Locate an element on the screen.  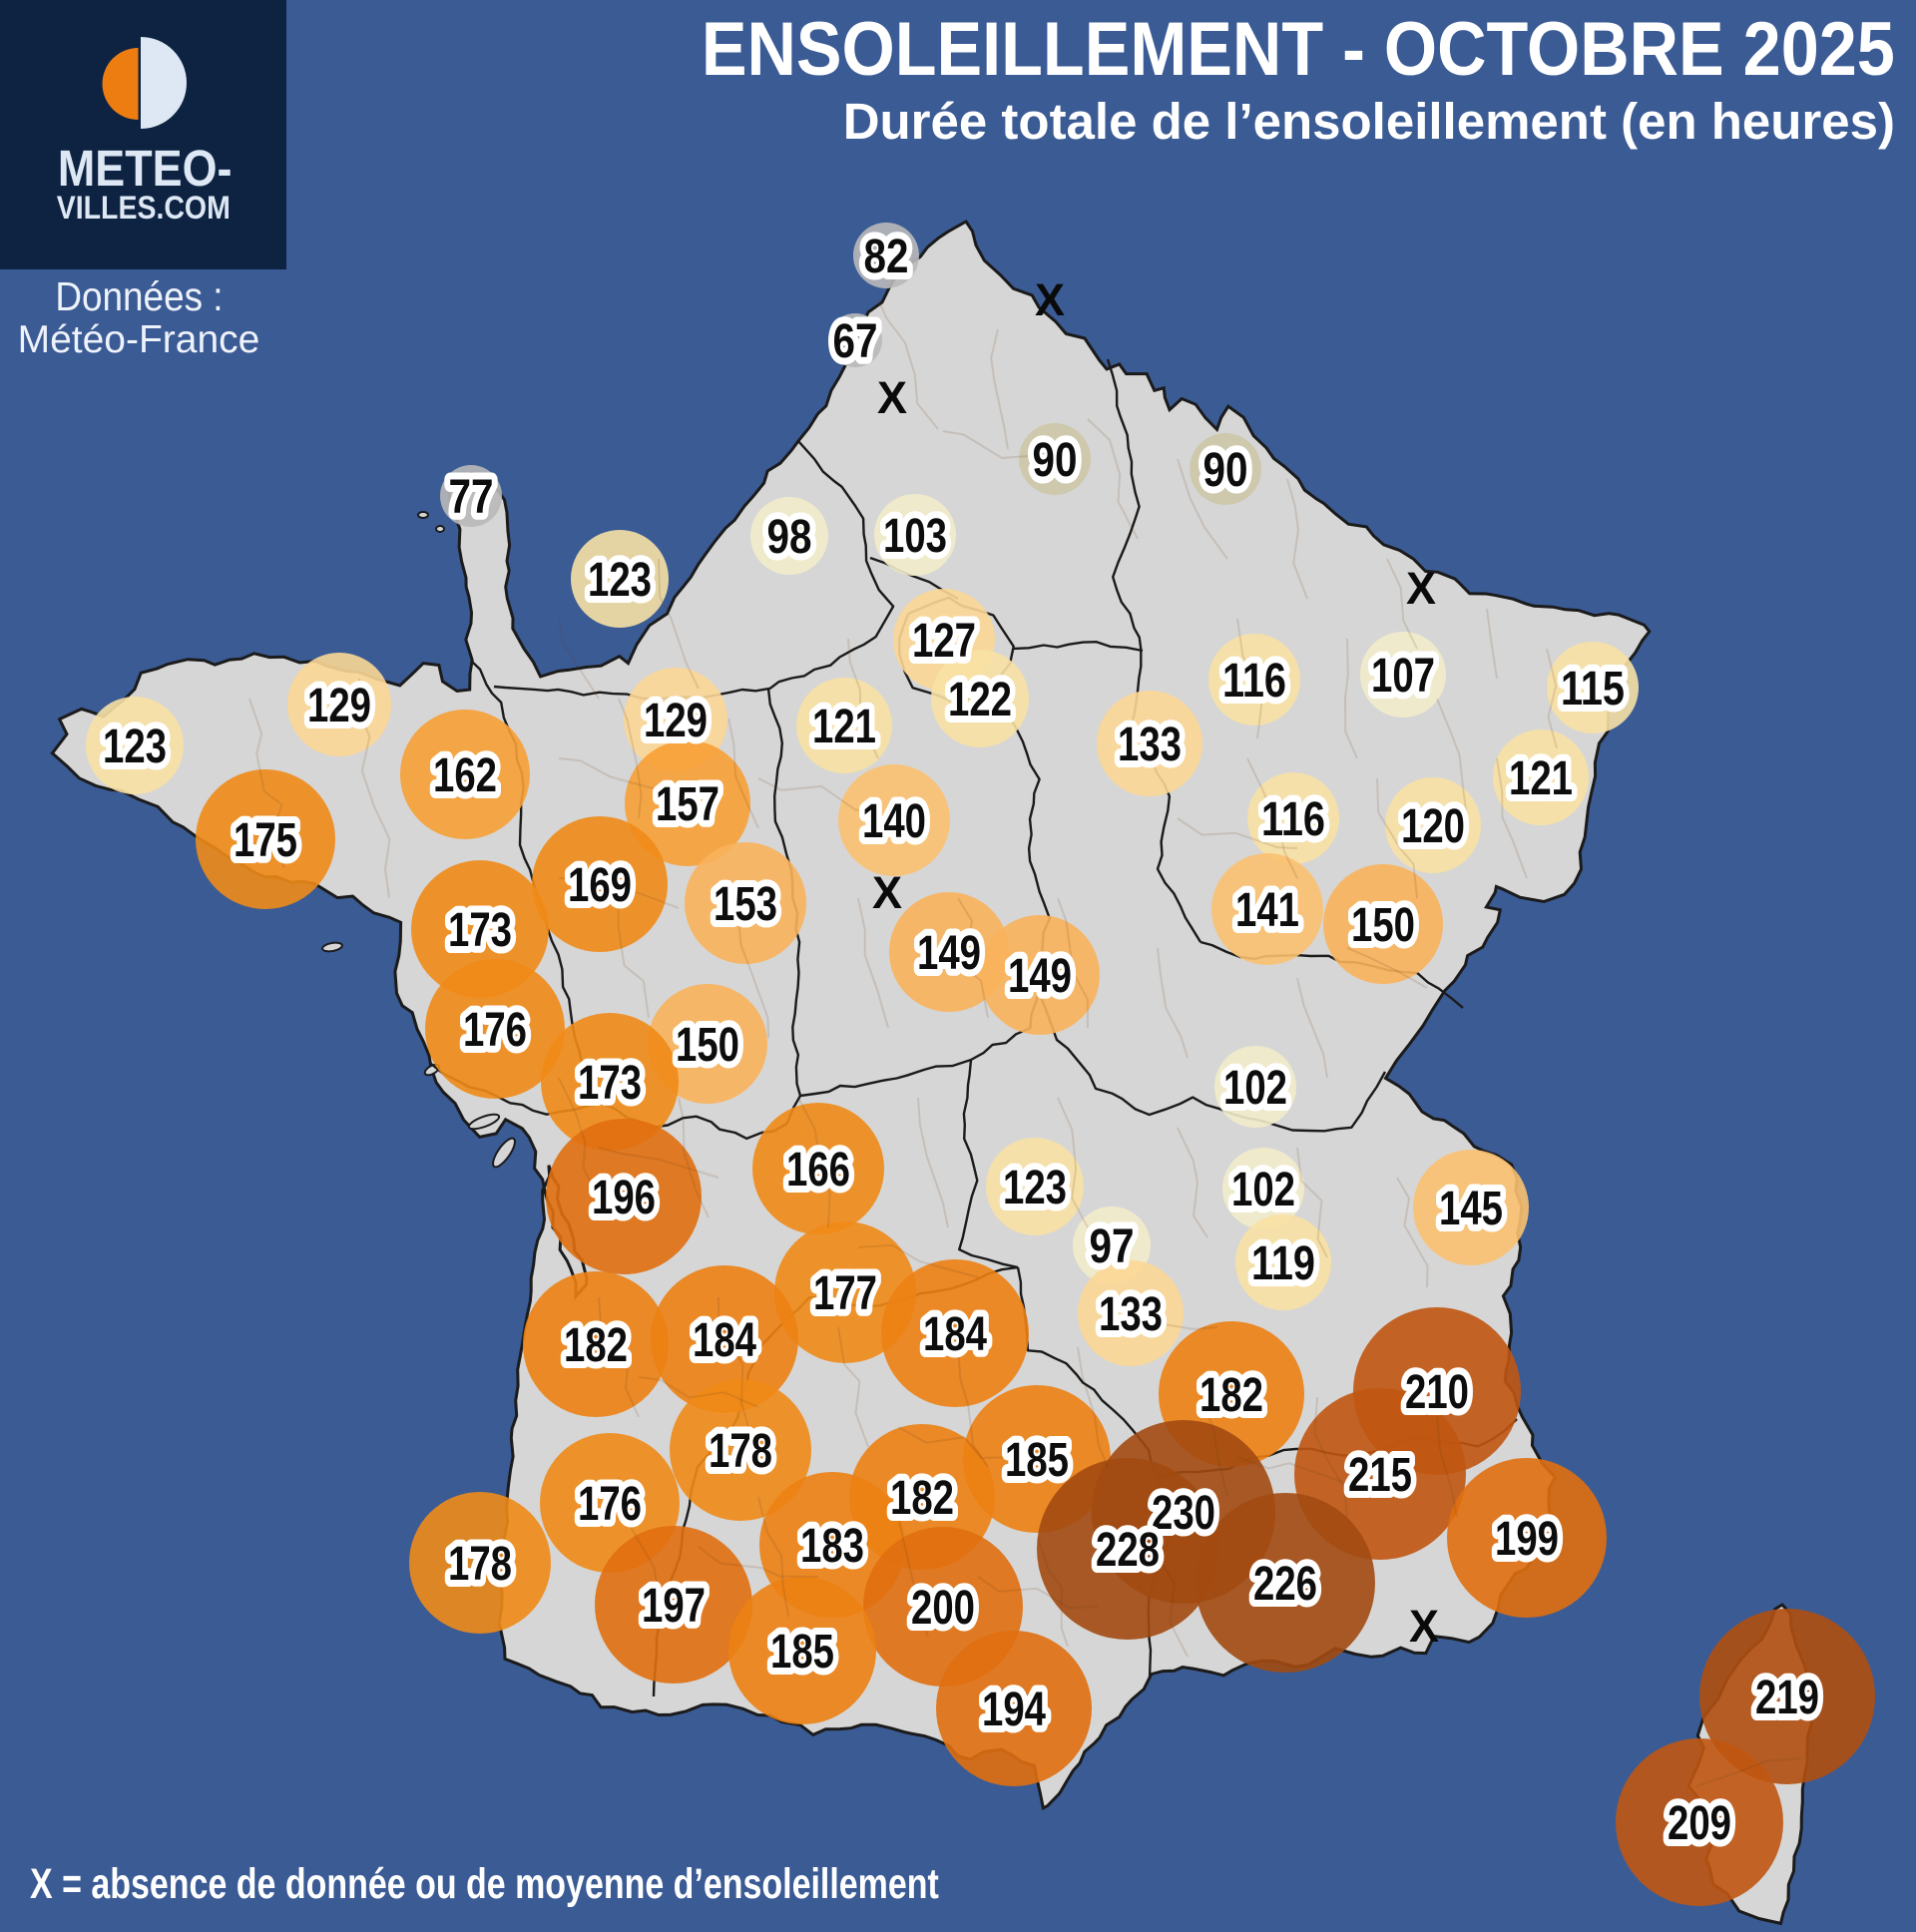
svg-text: 119 is located at coordinates (1283, 1263).